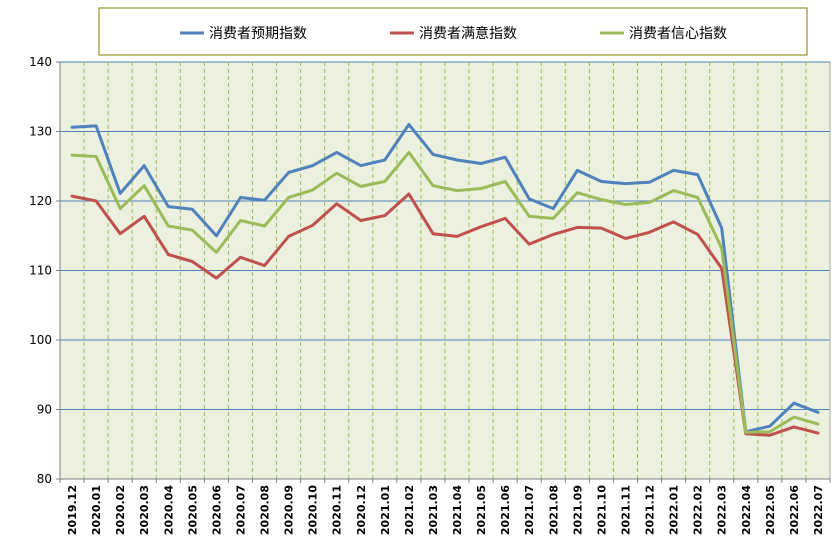 This screenshot has height=552, width=840. I want to click on y-tick-label: 140, so click(40, 62).